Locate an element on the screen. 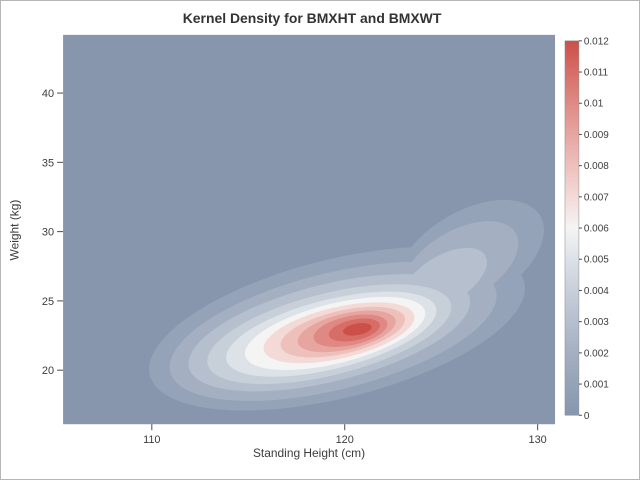 The image size is (640, 480). legend-tick-label: 0.009 is located at coordinates (596, 135).